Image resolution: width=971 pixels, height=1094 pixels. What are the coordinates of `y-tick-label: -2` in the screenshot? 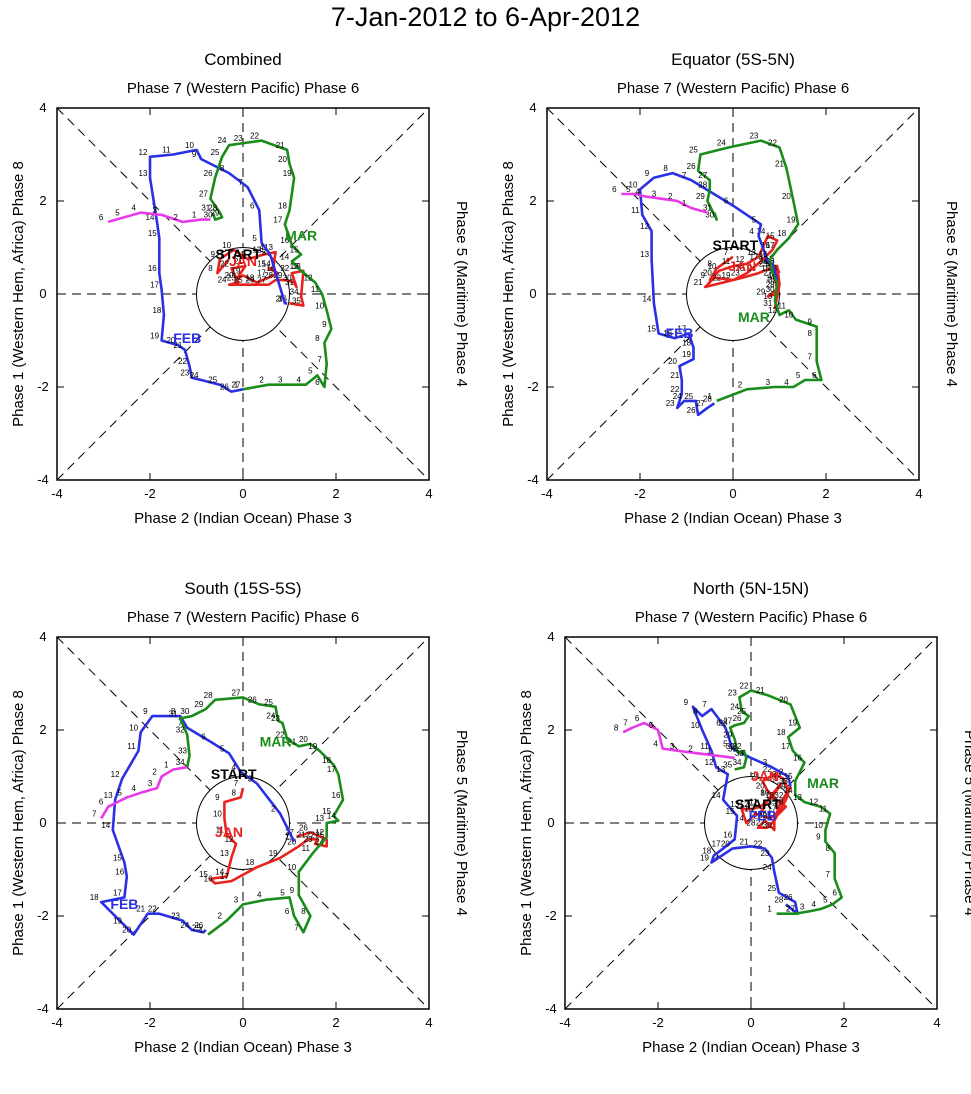 It's located at (43, 915).